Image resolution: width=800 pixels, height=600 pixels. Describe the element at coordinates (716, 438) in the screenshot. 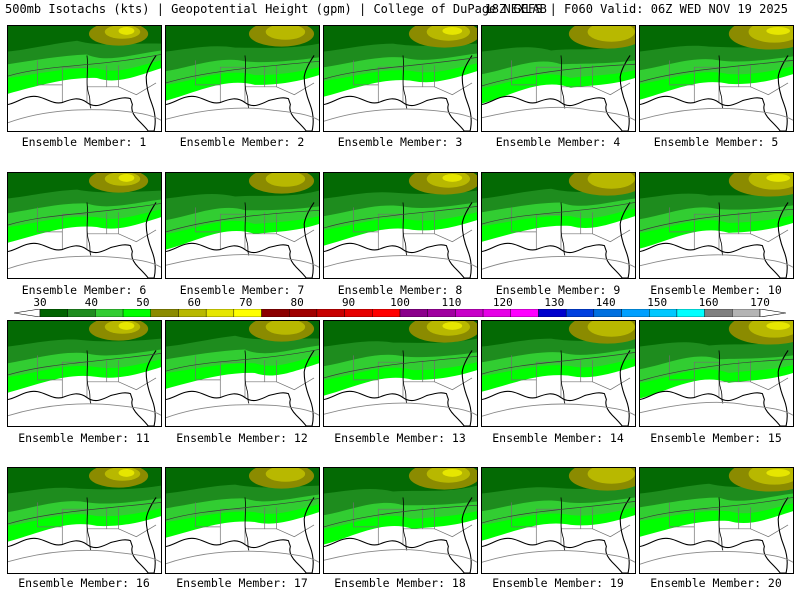

I see `member-label: Ensemble Member: 15` at that location.